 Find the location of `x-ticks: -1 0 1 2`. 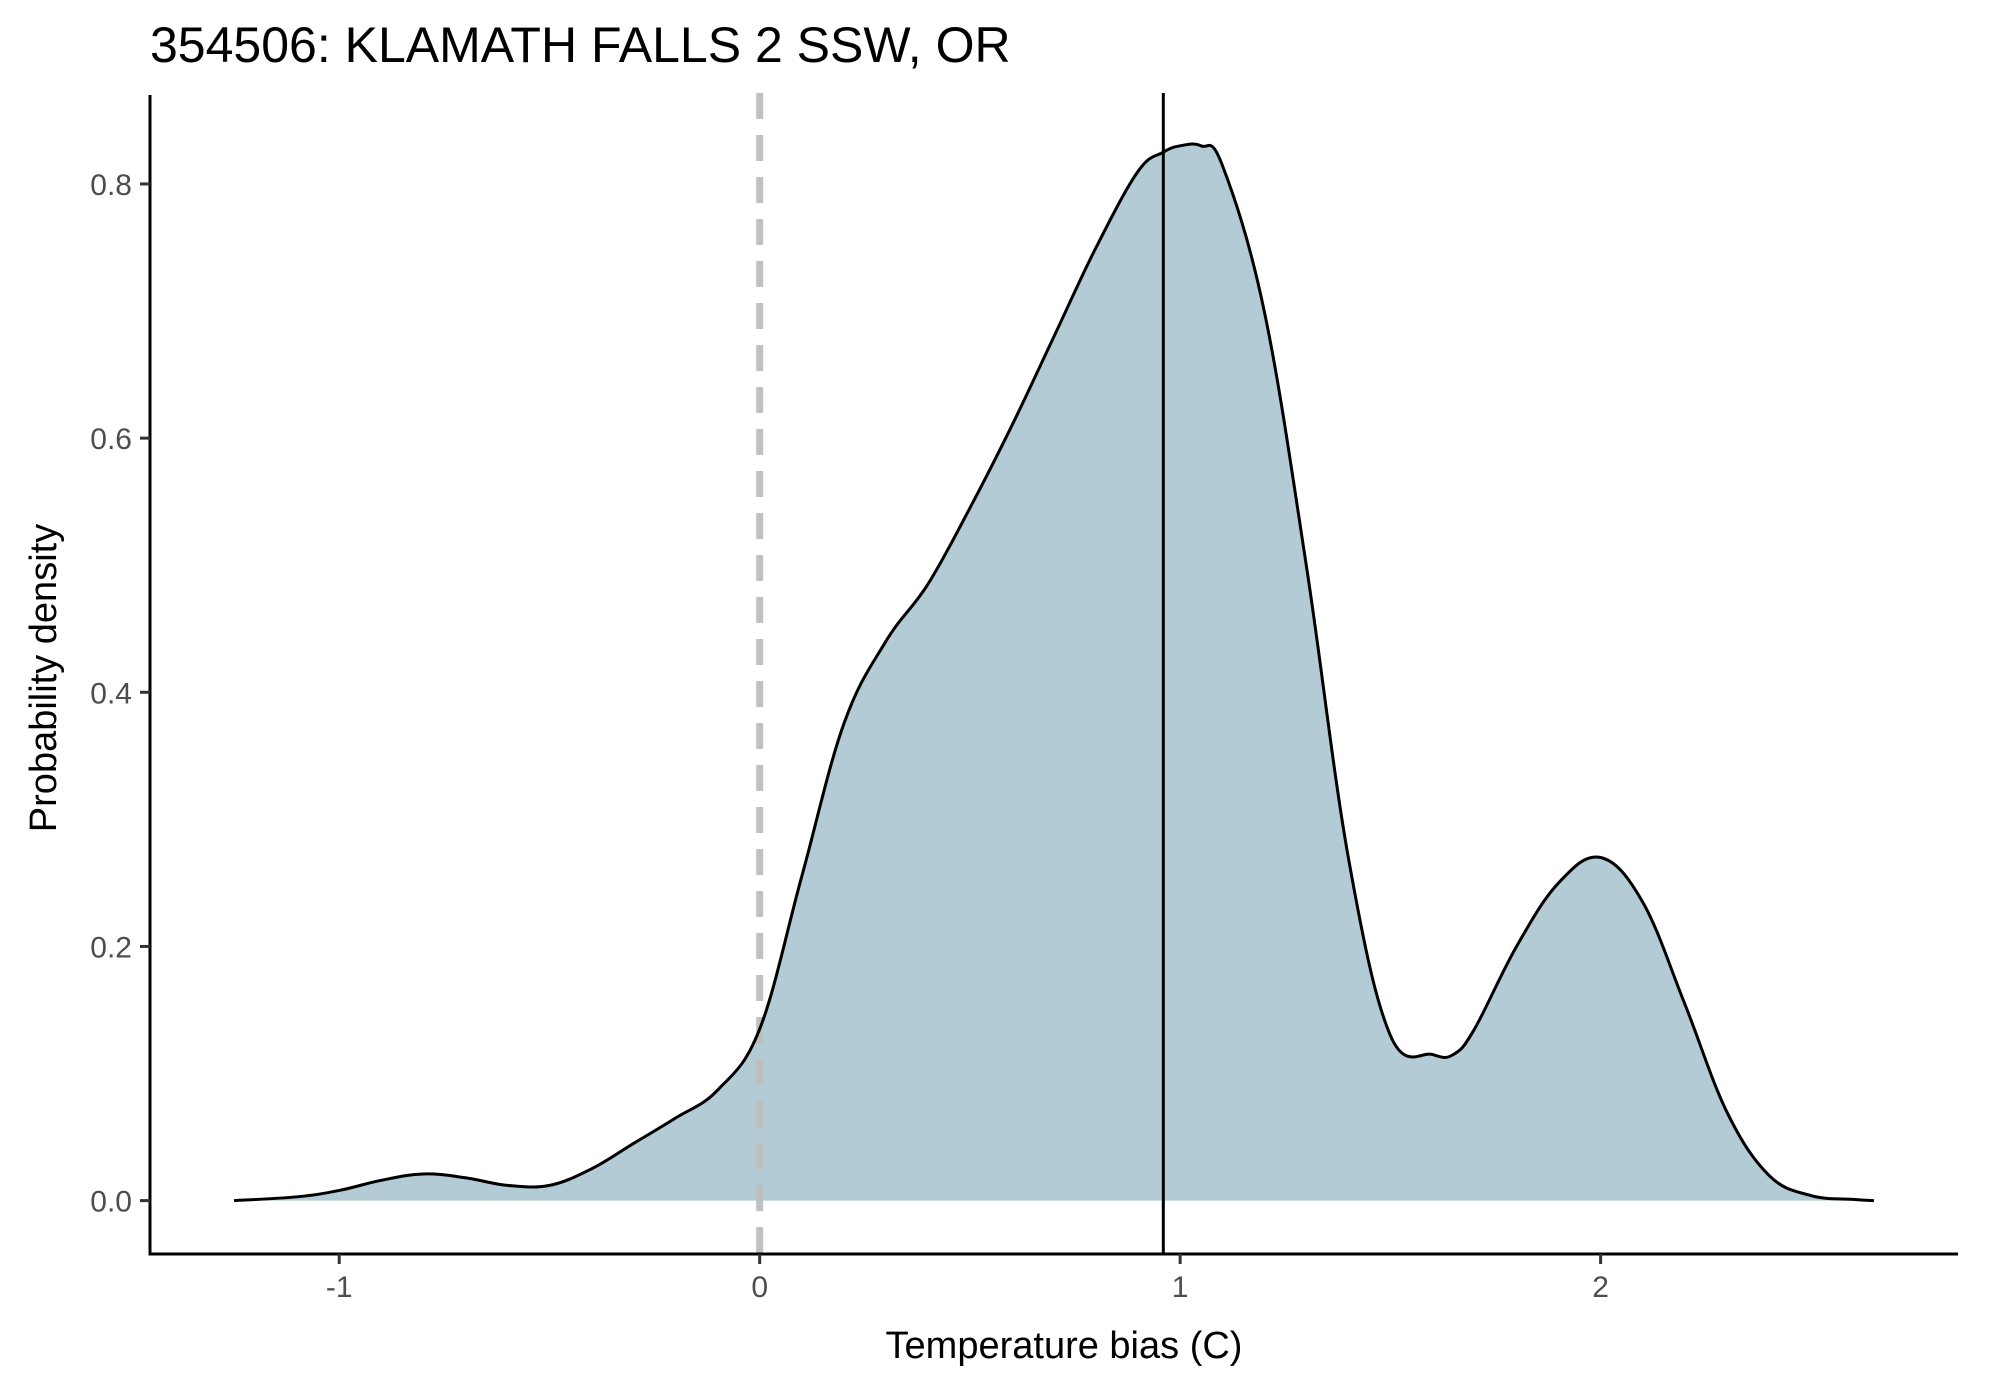

x-ticks: -1 0 1 2 is located at coordinates (967, 1279).